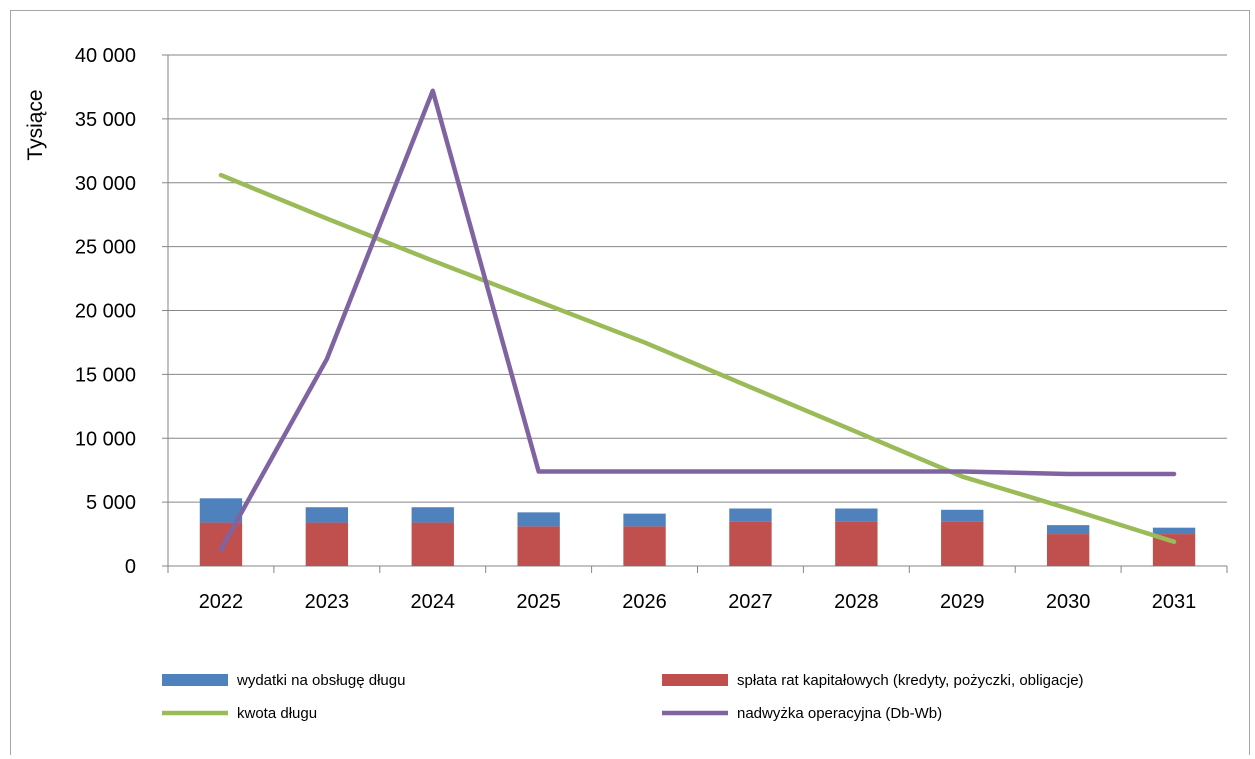 The image size is (1255, 759). I want to click on x-tick-label: 2027, so click(750, 602).